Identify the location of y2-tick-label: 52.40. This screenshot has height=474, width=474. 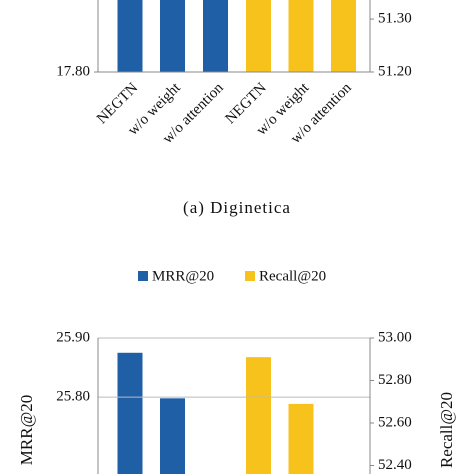
(395, 465).